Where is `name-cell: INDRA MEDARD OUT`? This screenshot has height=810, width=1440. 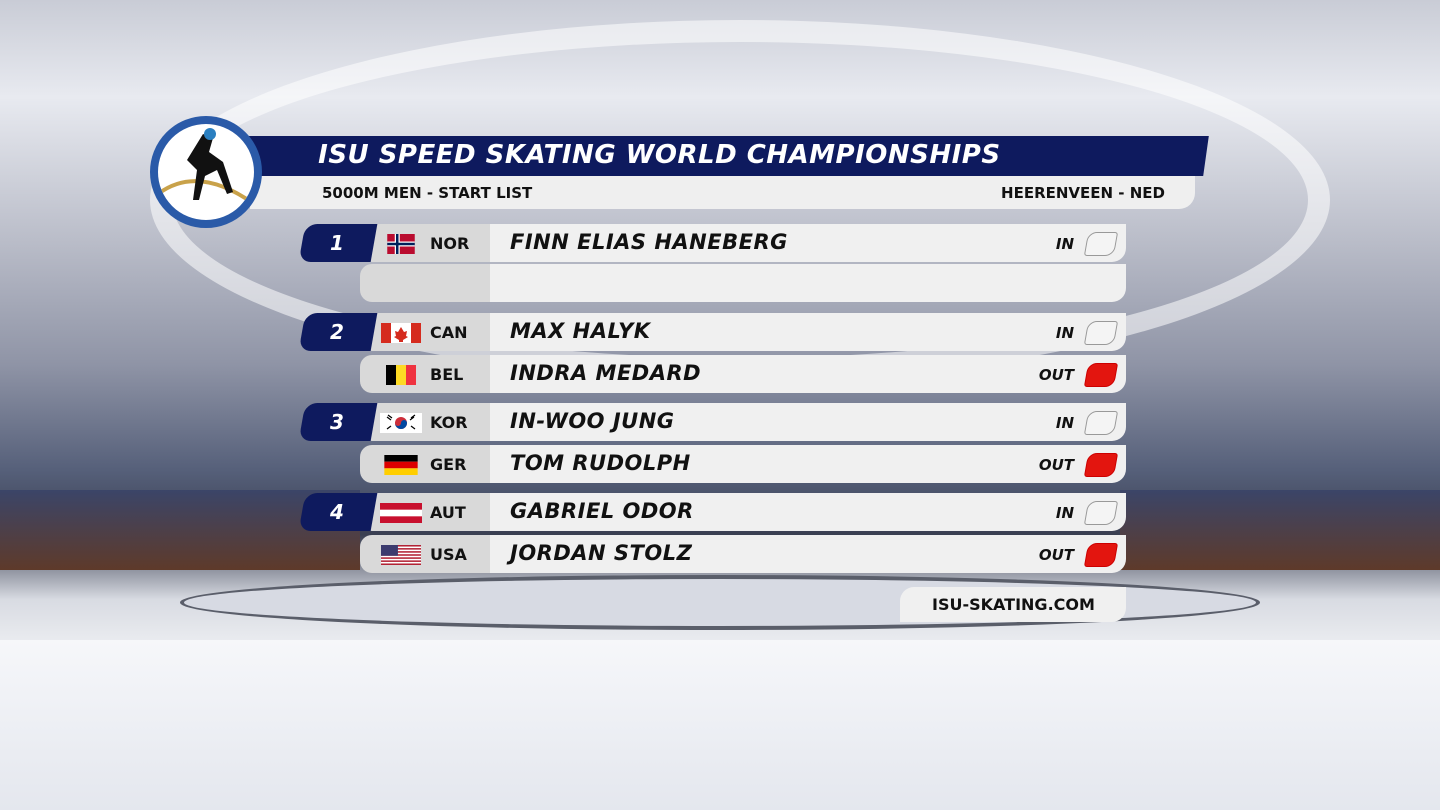
name-cell: INDRA MEDARD OUT is located at coordinates (808, 374).